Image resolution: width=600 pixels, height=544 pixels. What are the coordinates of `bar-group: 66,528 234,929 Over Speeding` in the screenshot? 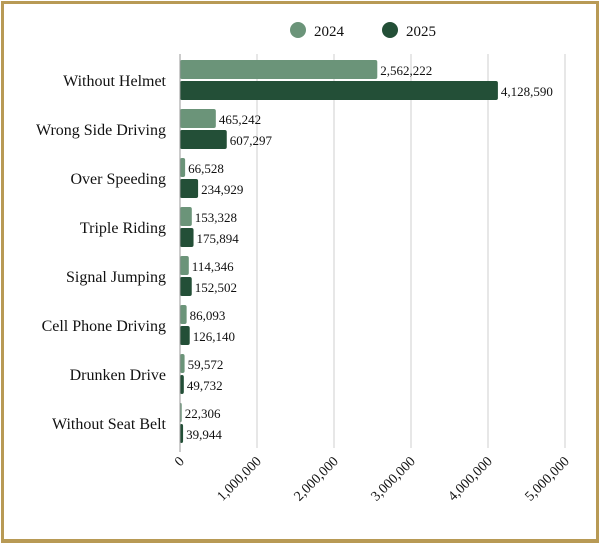 It's located at (156, 178).